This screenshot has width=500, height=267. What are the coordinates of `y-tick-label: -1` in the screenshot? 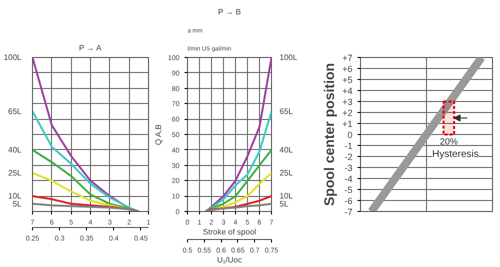 It's located at (348, 146).